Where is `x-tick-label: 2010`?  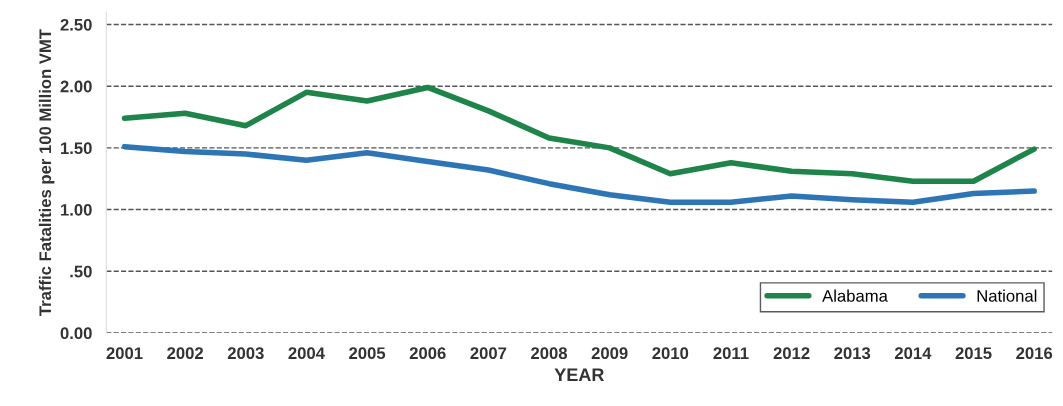
x-tick-label: 2010 is located at coordinates (670, 353).